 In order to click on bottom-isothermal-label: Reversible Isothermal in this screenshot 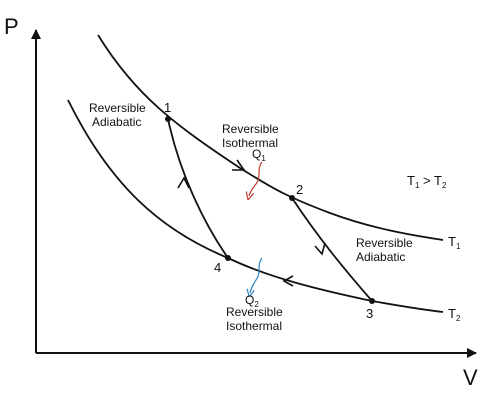, I will do `click(256, 319)`.